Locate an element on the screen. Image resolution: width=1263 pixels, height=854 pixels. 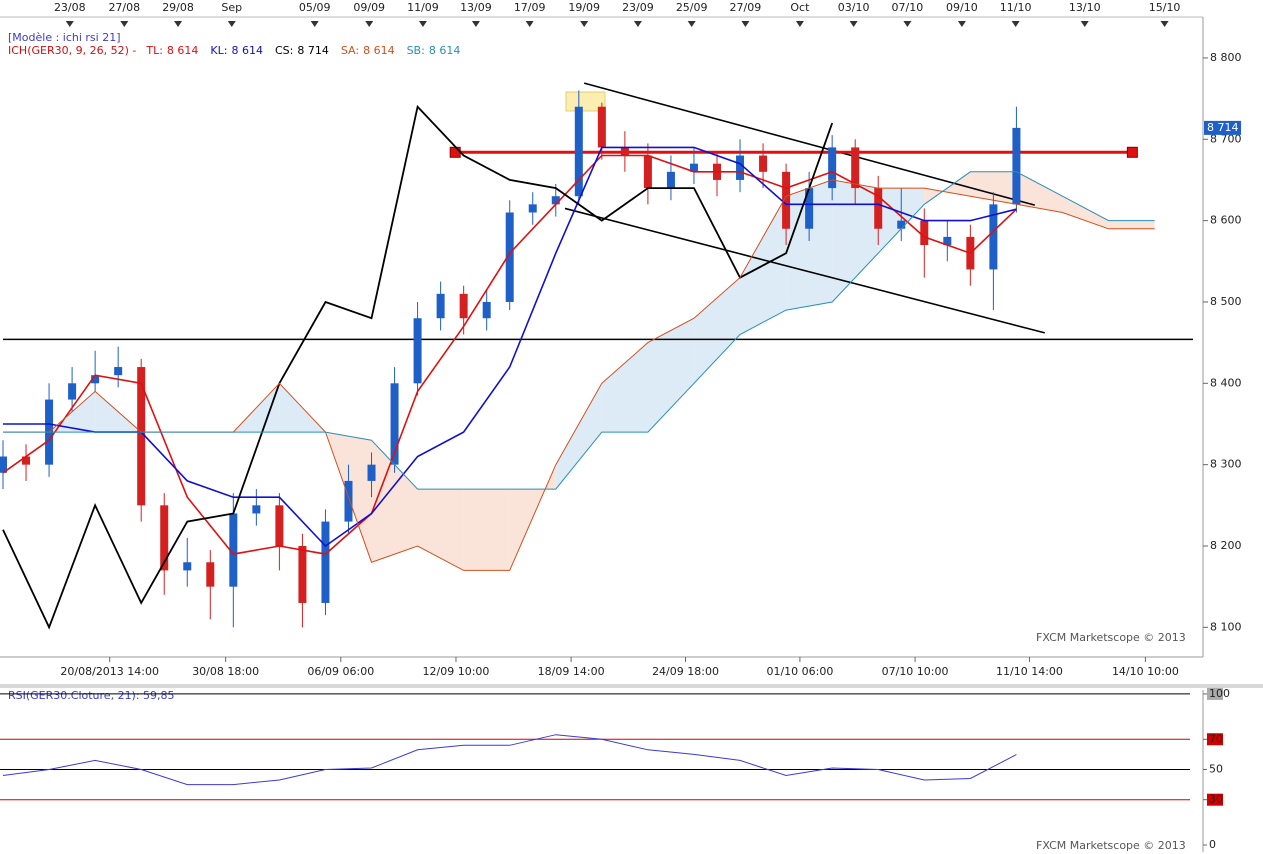
x-tick-label: 07/10 10:00 is located at coordinates (915, 671).